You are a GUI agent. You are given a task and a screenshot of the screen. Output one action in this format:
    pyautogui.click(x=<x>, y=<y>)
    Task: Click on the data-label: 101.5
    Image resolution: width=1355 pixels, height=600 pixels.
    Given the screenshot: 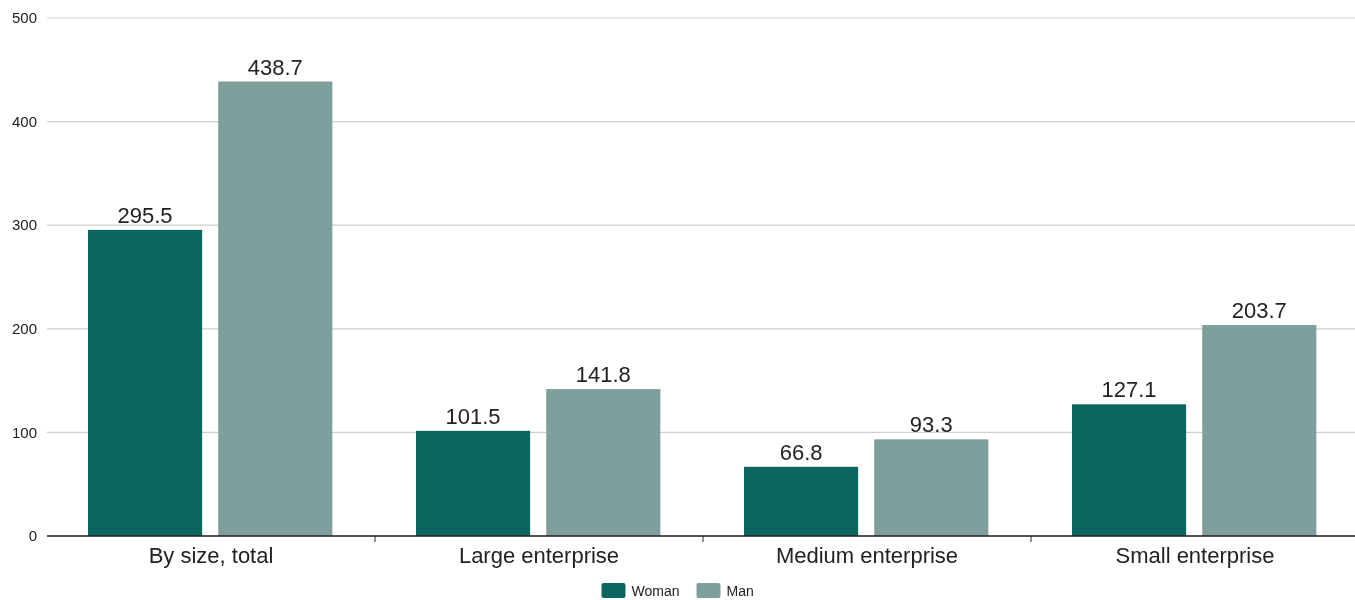 What is the action you would take?
    pyautogui.click(x=473, y=416)
    